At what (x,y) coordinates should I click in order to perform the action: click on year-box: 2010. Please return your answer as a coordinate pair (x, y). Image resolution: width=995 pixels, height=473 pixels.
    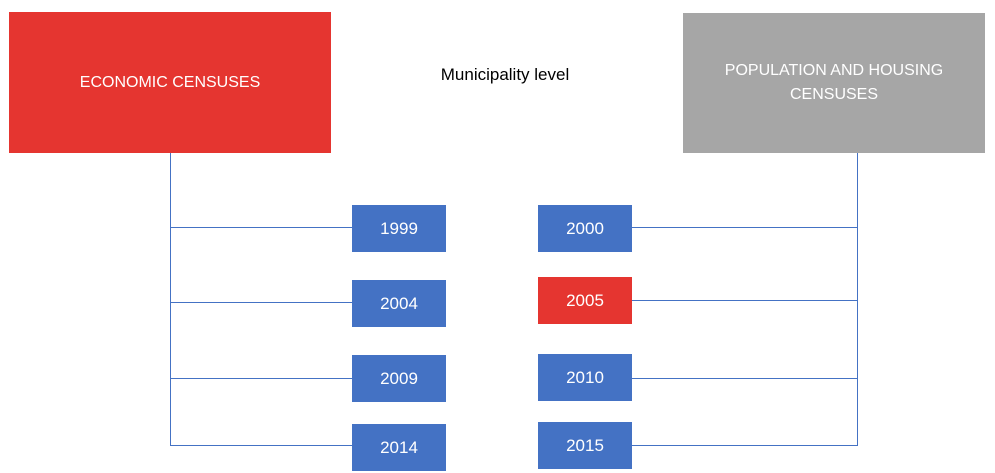
    Looking at the image, I should click on (585, 377).